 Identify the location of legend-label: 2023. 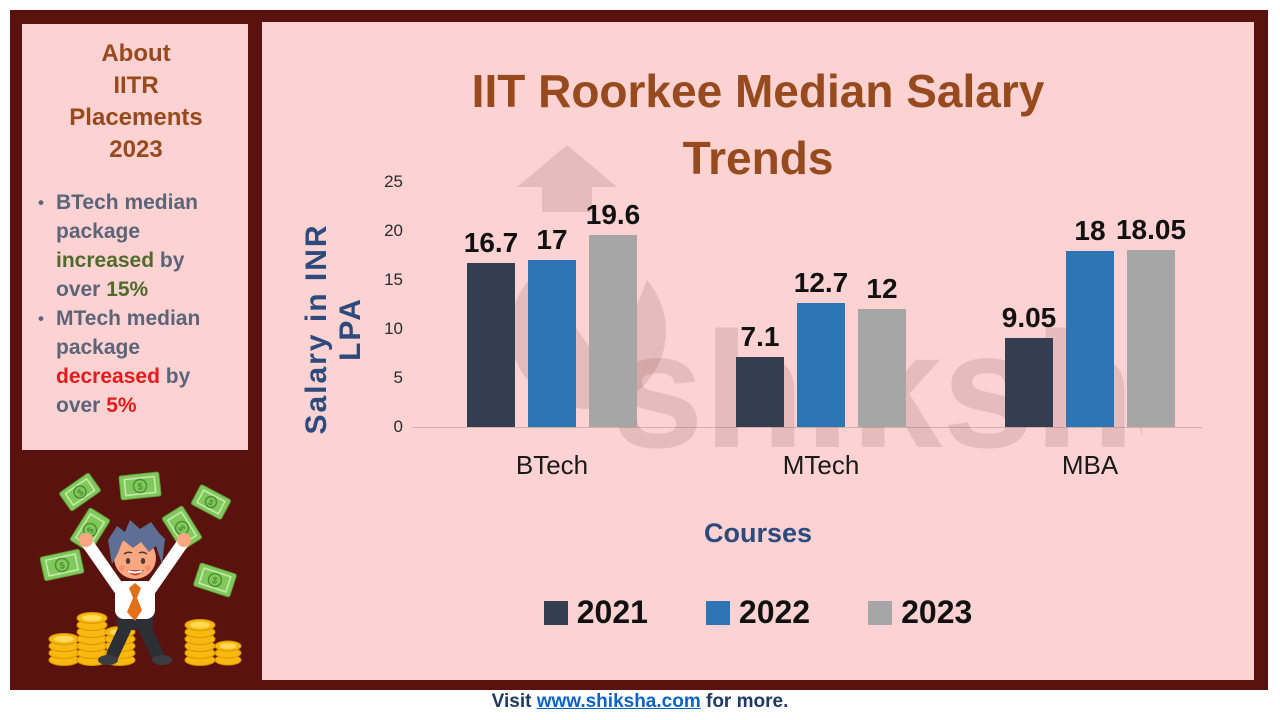
(937, 612).